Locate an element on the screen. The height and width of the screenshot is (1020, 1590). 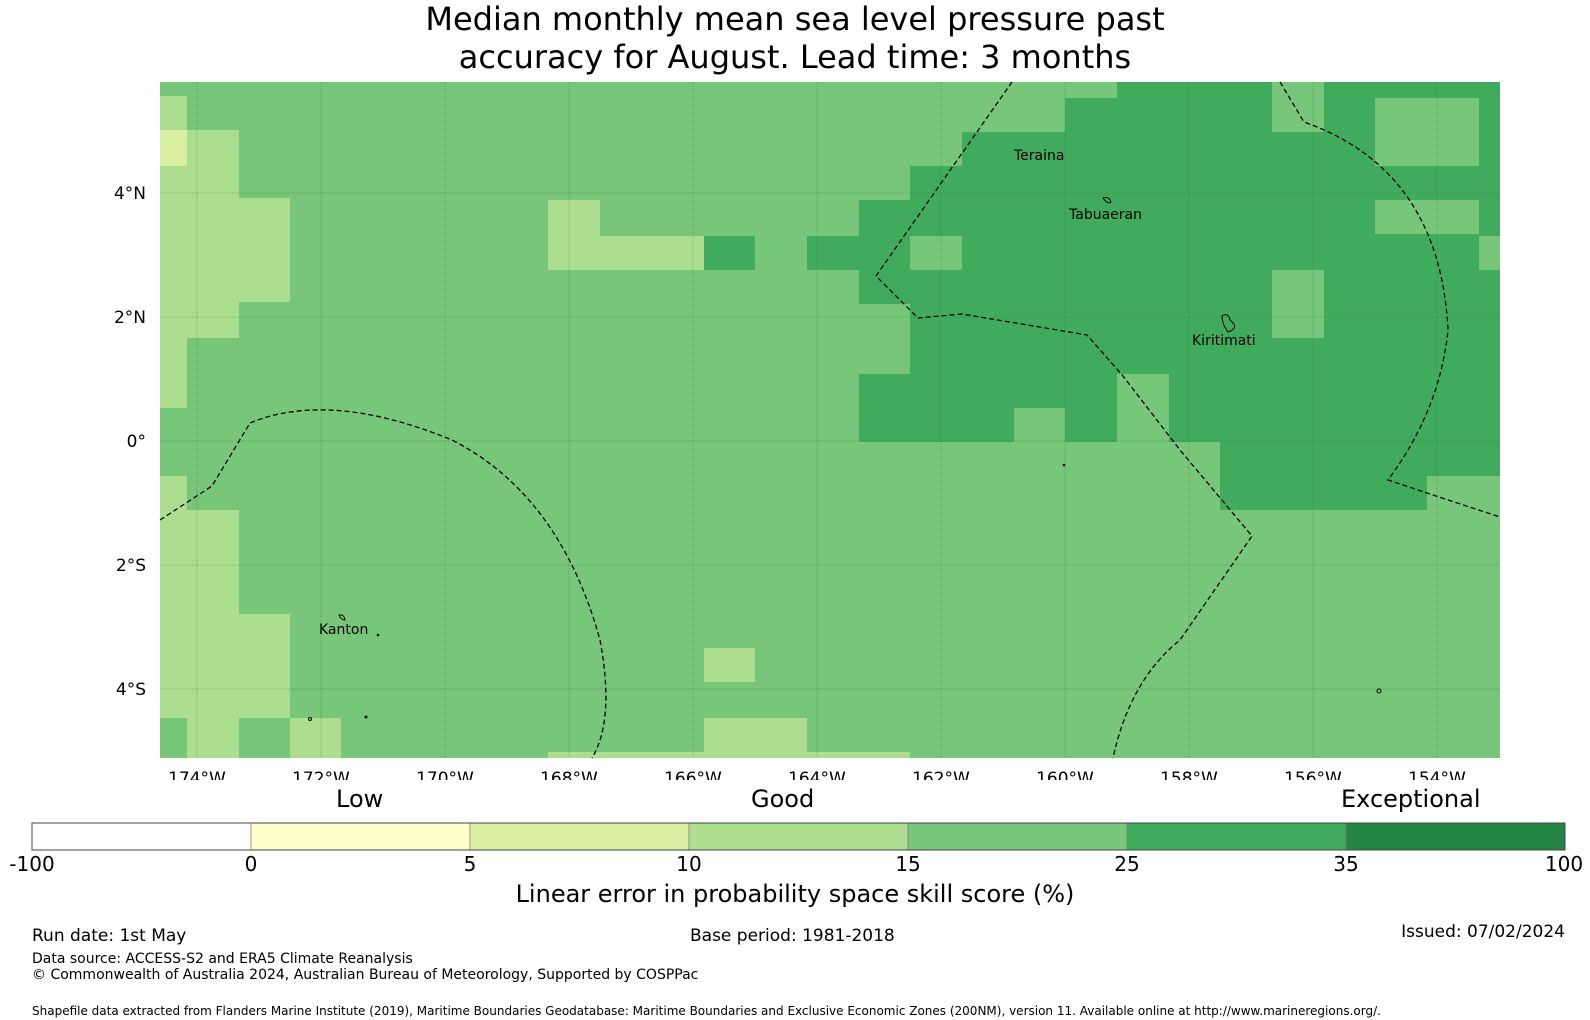
kiritimati-island is located at coordinates (1228, 323).